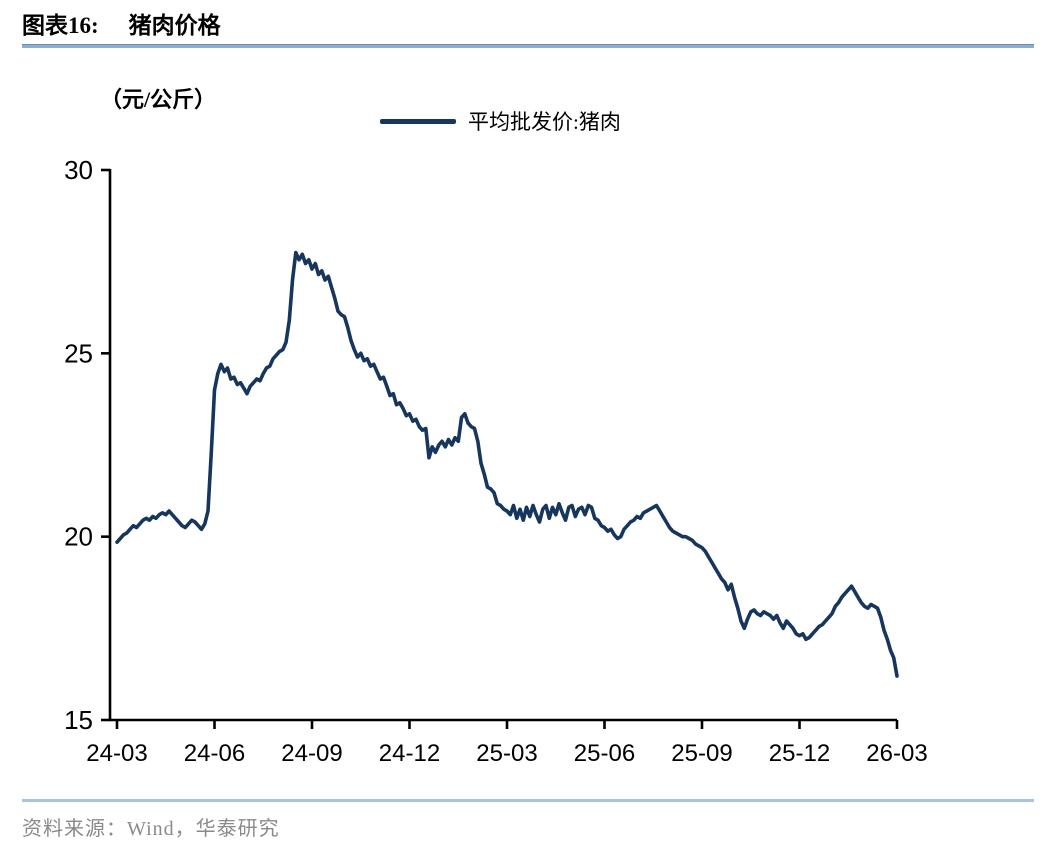 The image size is (1048, 852). What do you see at coordinates (544, 122) in the screenshot?
I see `legend-series-label: 平均批发价:猪肉` at bounding box center [544, 122].